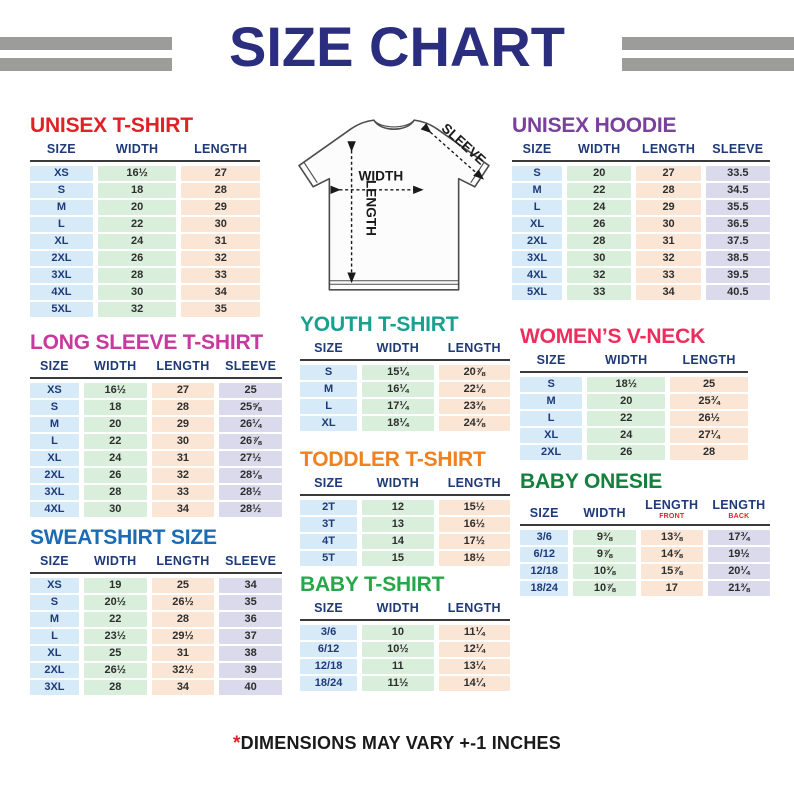 Image resolution: width=794 pixels, height=794 pixels. What do you see at coordinates (250, 653) in the screenshot?
I see `value-cell: 38` at bounding box center [250, 653].